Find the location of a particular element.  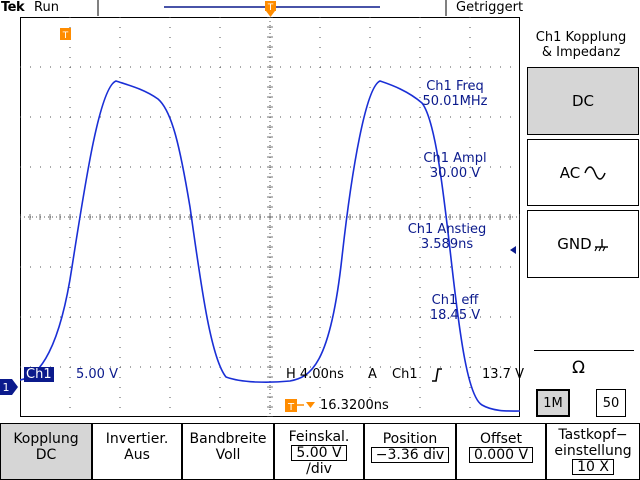

menu-kopplung-button: Kopplung DC is located at coordinates (46, 451).